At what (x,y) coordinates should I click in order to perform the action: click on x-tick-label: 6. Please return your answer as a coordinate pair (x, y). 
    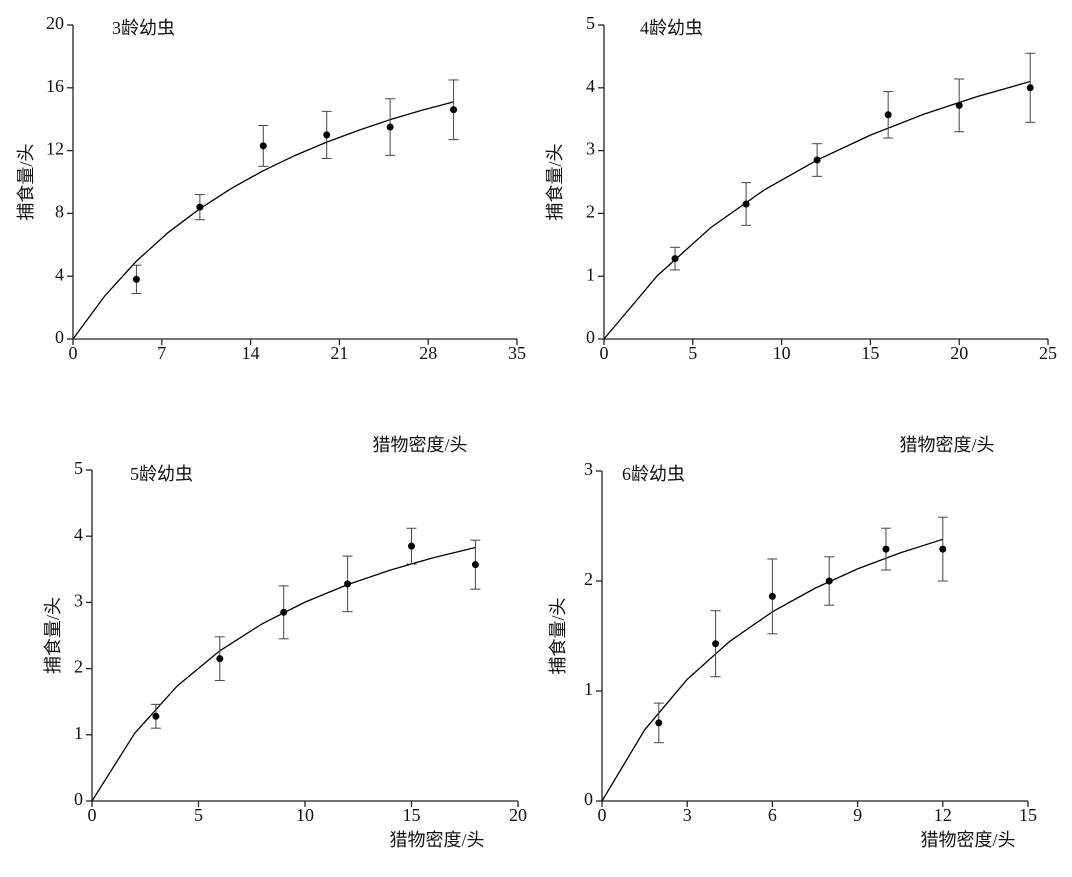
    Looking at the image, I should click on (772, 815).